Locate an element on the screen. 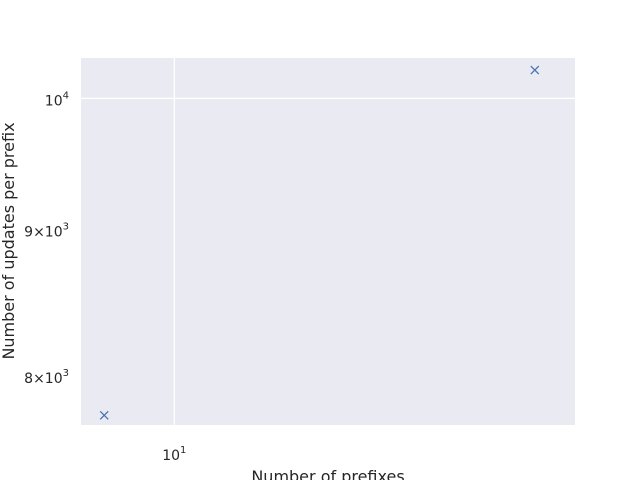 Image resolution: width=640 pixels, height=480 pixels. y-tick-exponent: 4 is located at coordinates (66, 95).